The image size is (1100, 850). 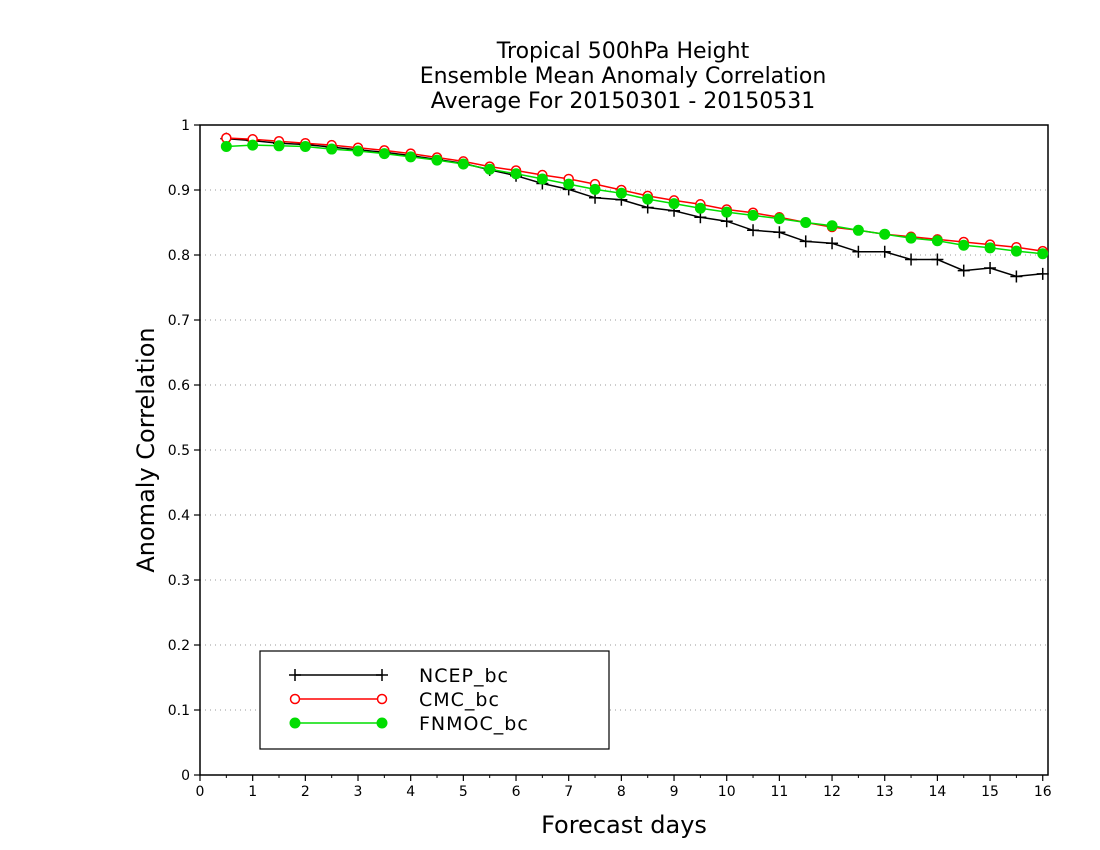 I want to click on y-tick-label: 0.6, so click(x=179, y=386).